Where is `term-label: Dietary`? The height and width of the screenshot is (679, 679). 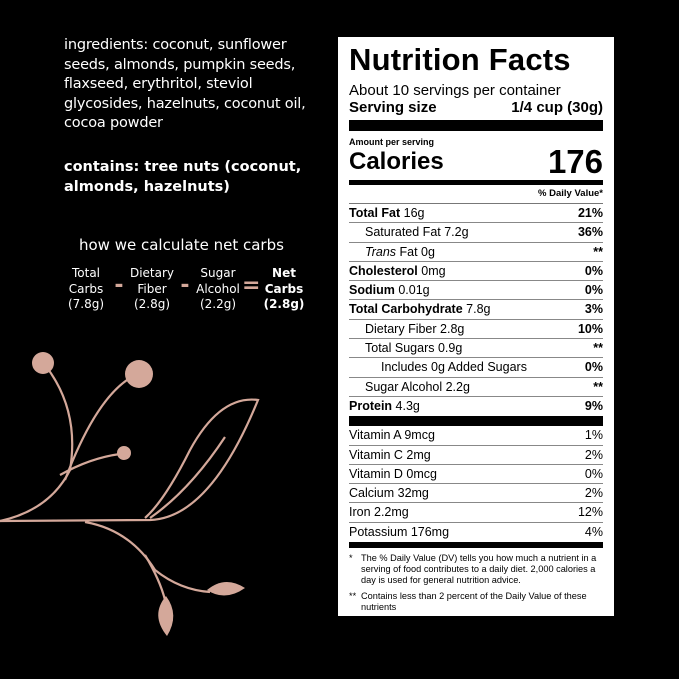
term-label: Dietary is located at coordinates (152, 273).